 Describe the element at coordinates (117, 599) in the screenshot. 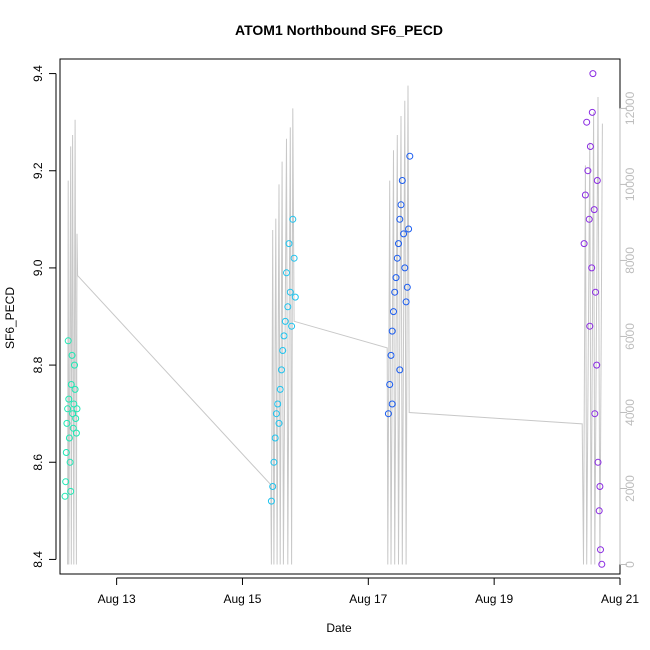

I see `x-tick-label: Aug 13` at that location.